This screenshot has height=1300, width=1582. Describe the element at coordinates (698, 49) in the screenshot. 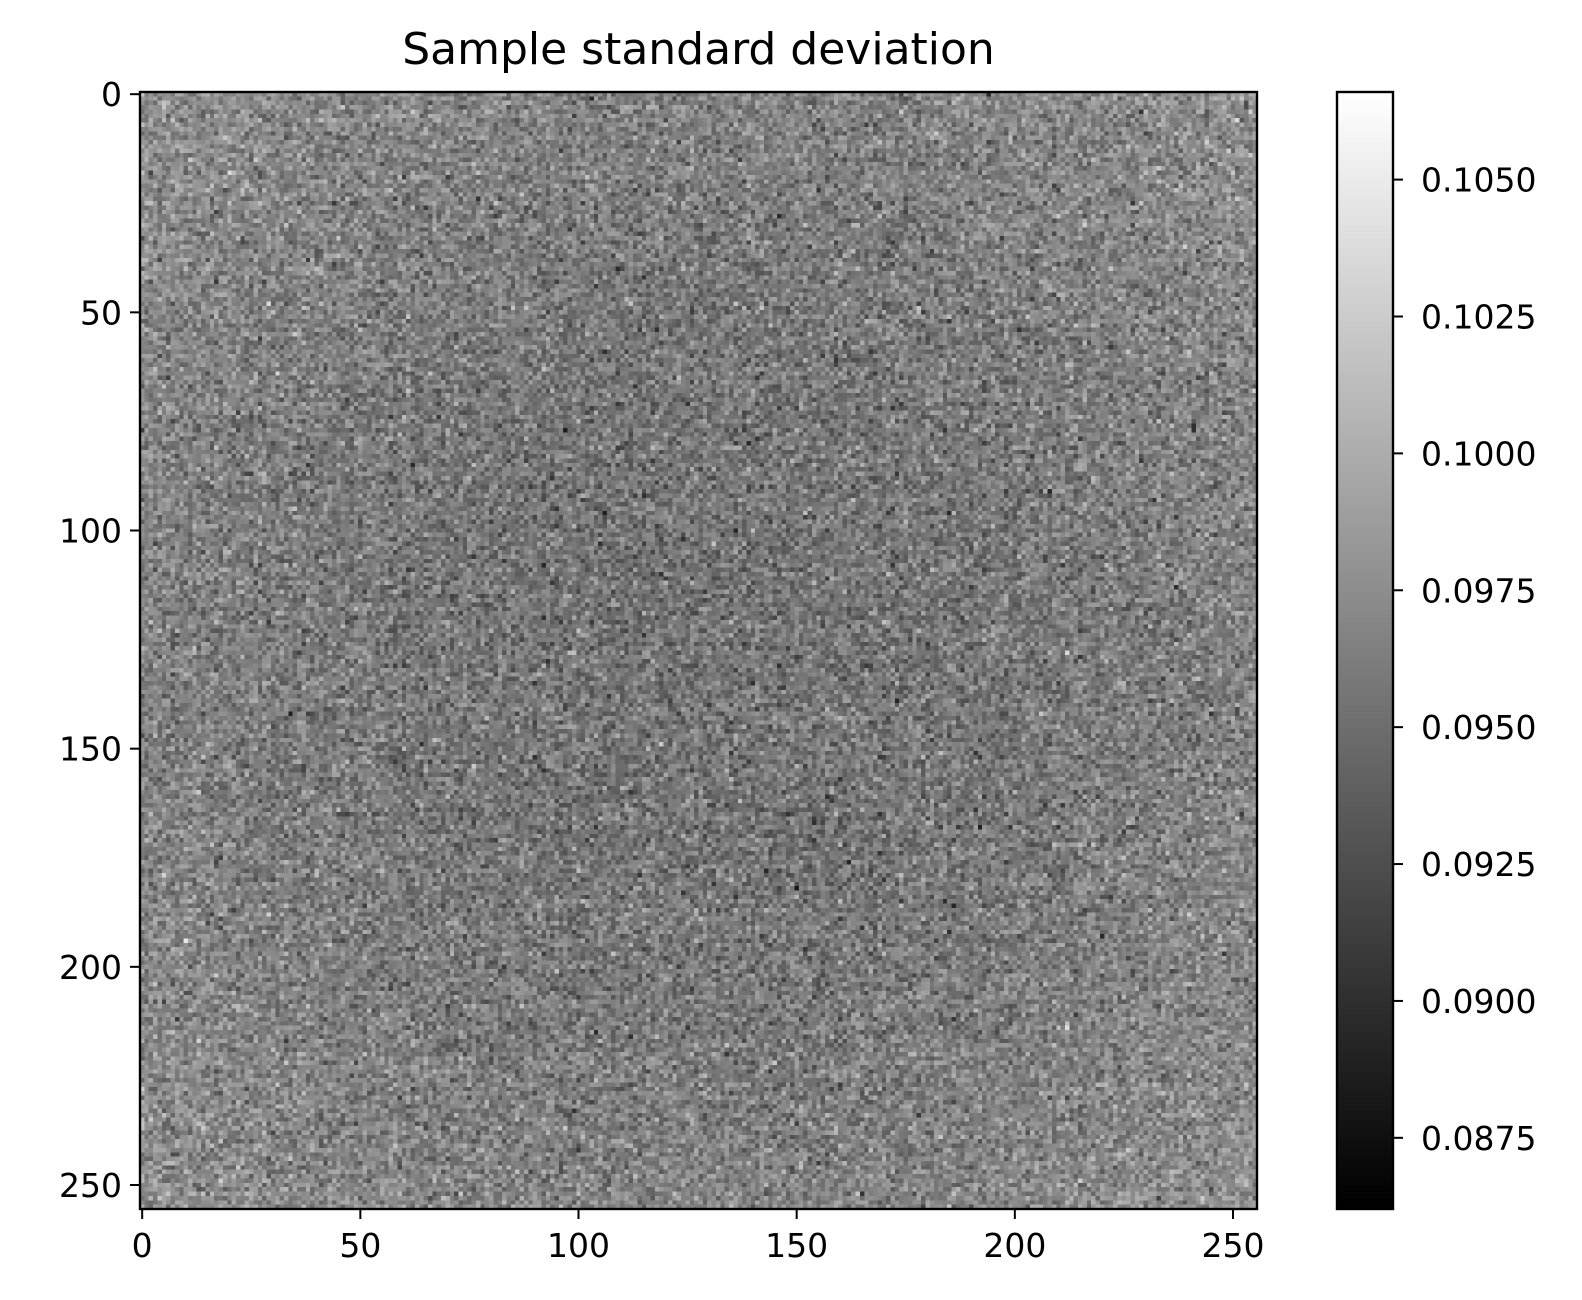

I see `chart-title: Sample standard deviation` at that location.